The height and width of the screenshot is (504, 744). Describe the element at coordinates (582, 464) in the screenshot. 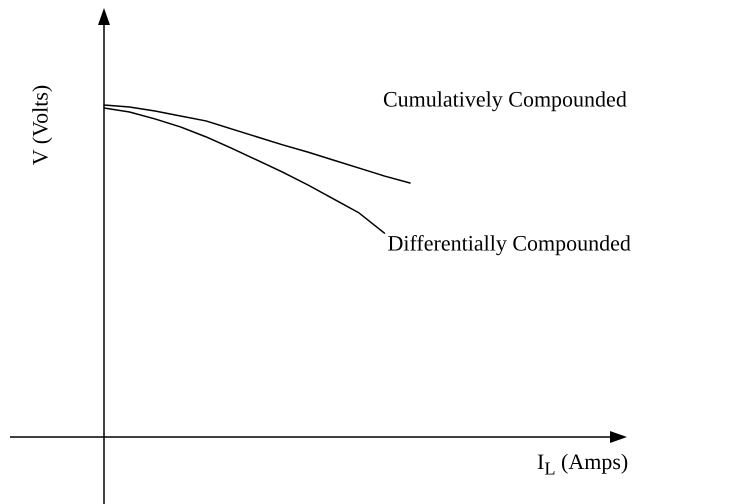

I see `text: I$_{L}$ (Amps)` at that location.